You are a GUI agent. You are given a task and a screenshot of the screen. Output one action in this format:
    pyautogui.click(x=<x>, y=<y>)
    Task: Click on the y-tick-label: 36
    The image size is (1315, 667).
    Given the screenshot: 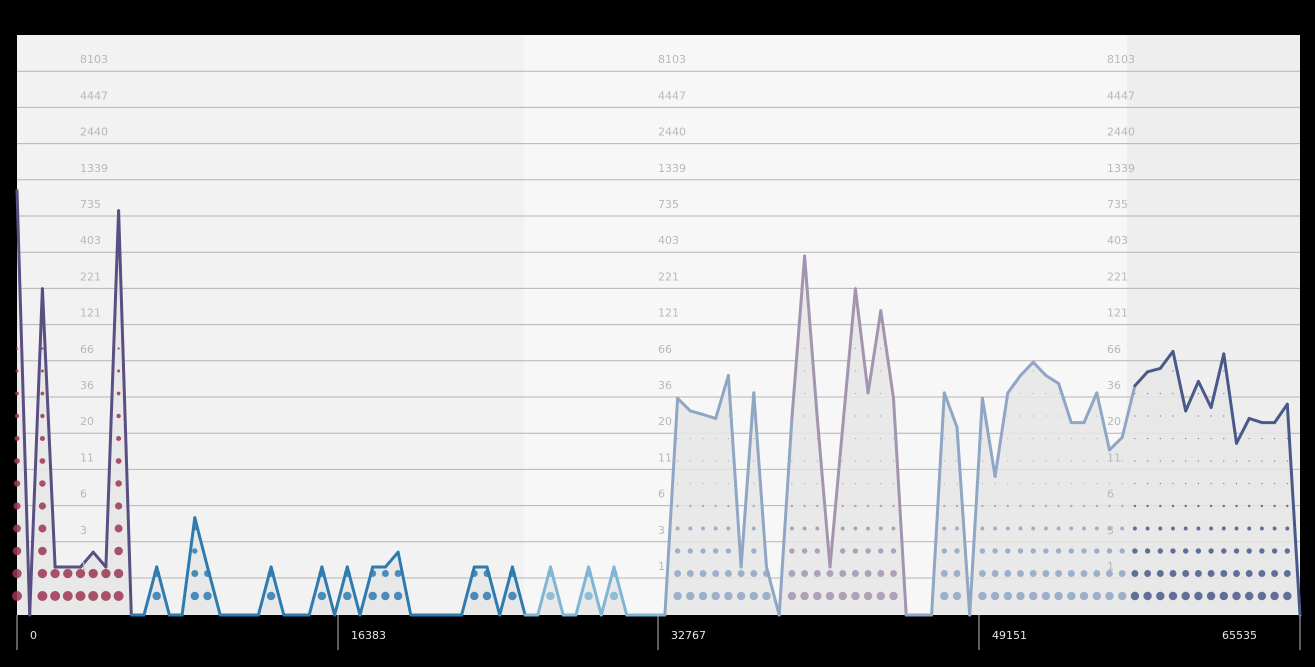 What is the action you would take?
    pyautogui.click(x=1114, y=385)
    